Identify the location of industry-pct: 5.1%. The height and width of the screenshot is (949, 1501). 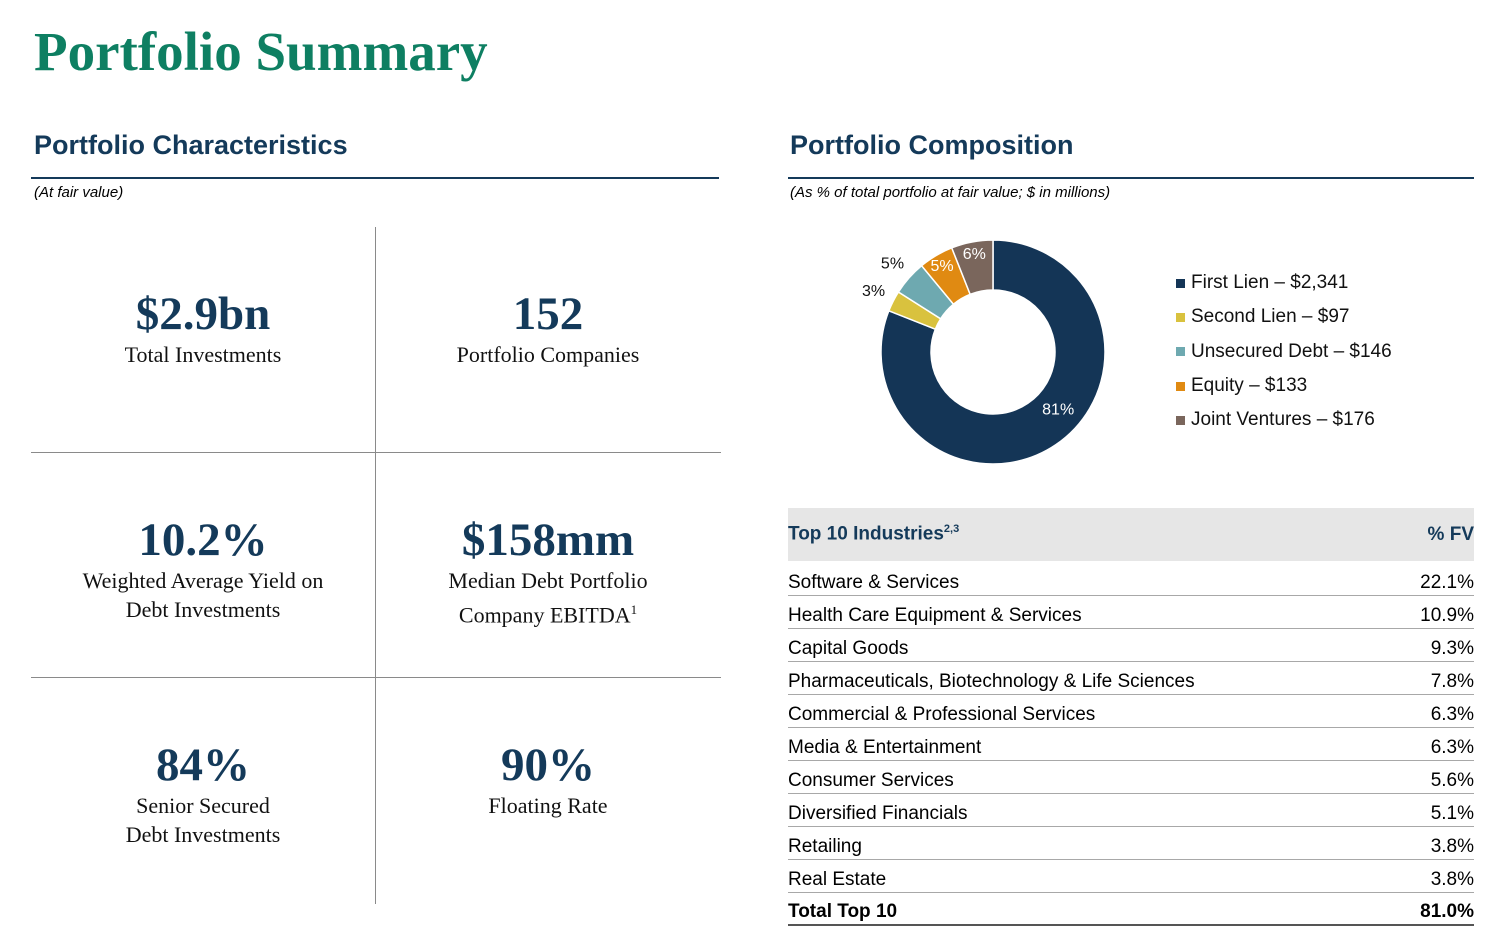
(1452, 813).